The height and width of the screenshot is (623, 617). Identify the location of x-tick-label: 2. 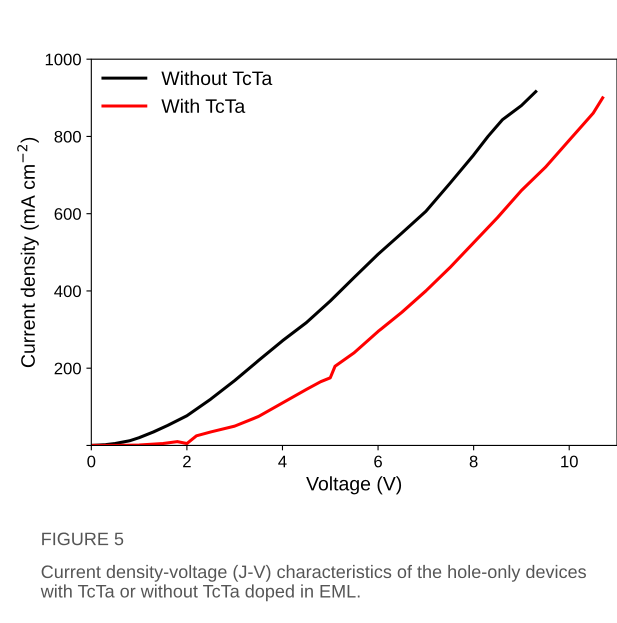
(187, 462).